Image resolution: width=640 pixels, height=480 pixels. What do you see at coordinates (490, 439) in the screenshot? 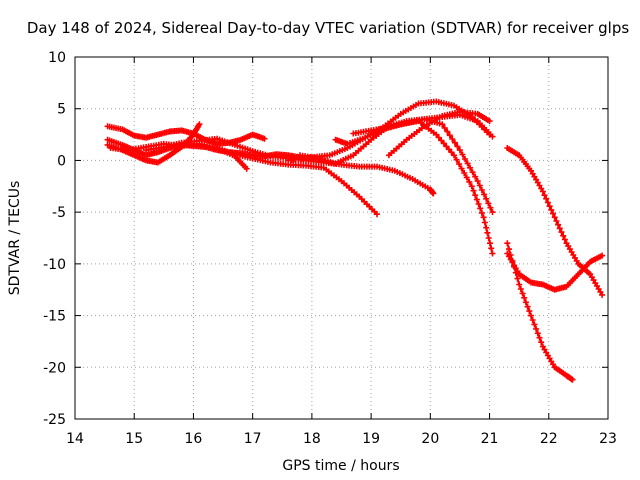
I see `x-tick-label: 21` at bounding box center [490, 439].